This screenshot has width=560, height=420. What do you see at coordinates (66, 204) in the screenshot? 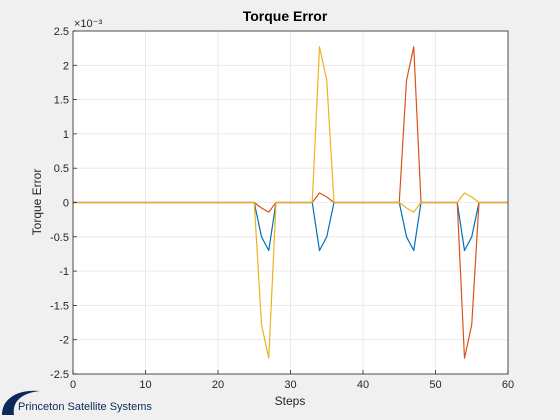
I see `y-tick-label: 0` at bounding box center [66, 204].